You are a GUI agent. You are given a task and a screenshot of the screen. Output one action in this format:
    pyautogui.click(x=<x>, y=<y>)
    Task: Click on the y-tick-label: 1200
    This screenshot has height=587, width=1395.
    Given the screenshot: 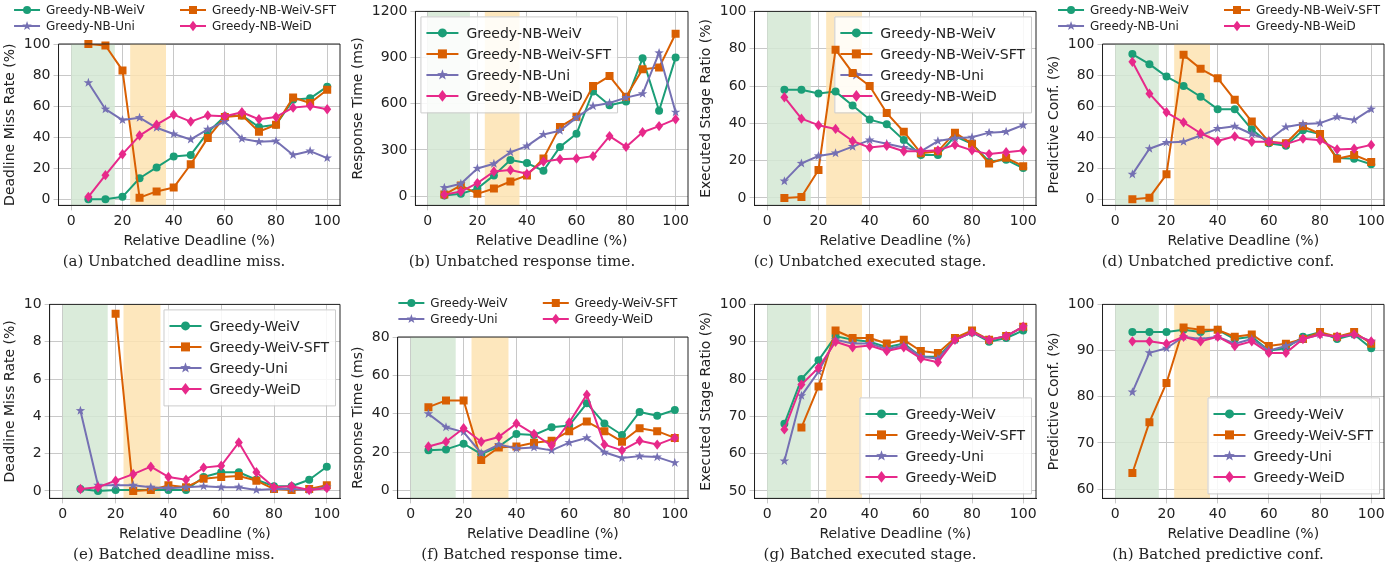 What is the action you would take?
    pyautogui.click(x=389, y=10)
    